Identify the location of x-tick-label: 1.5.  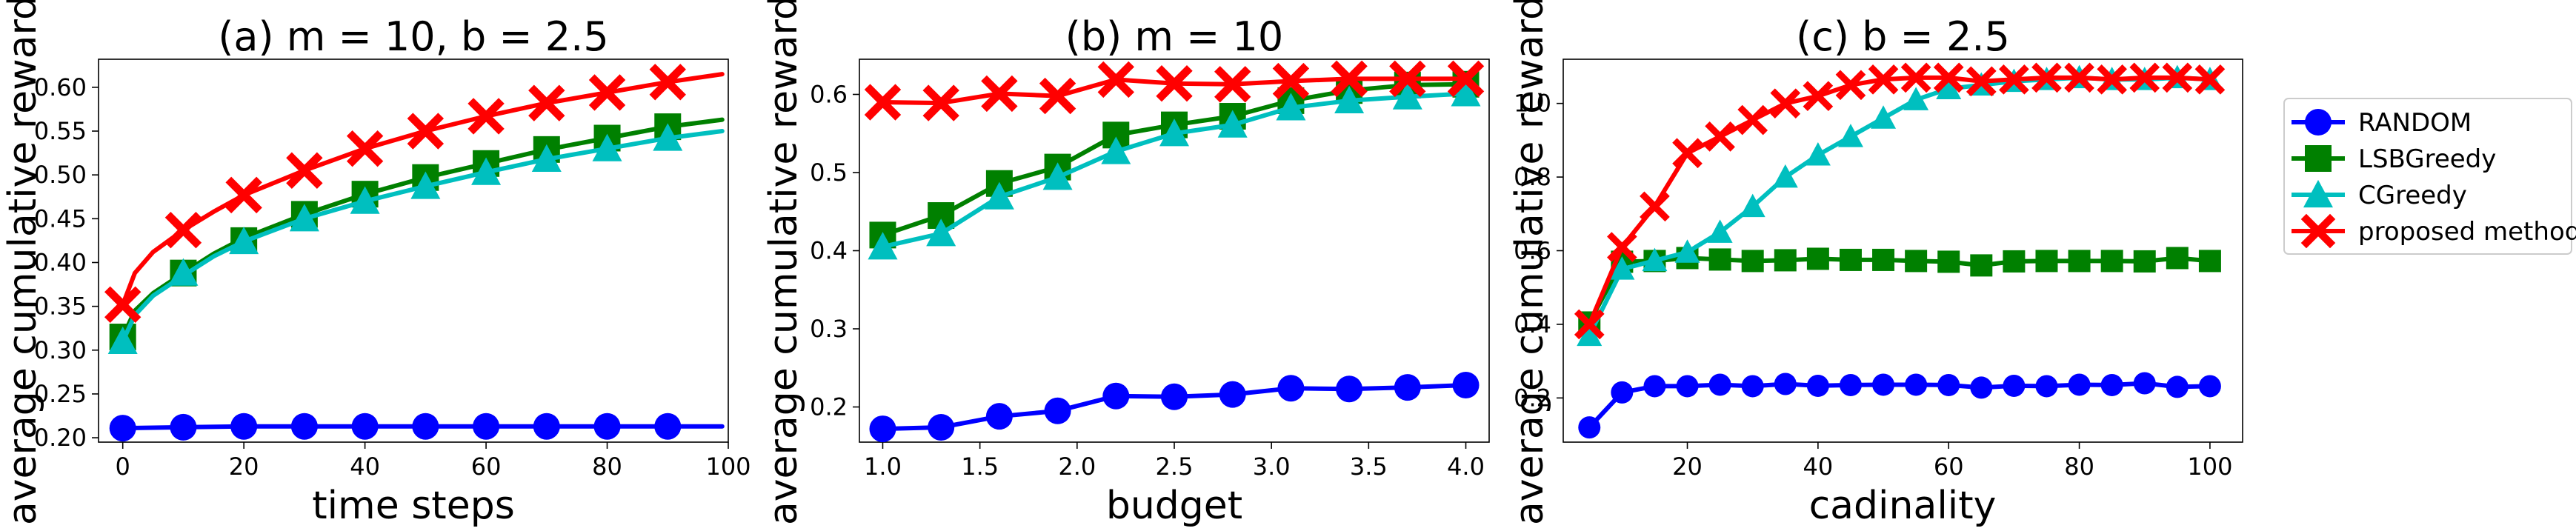
(980, 467).